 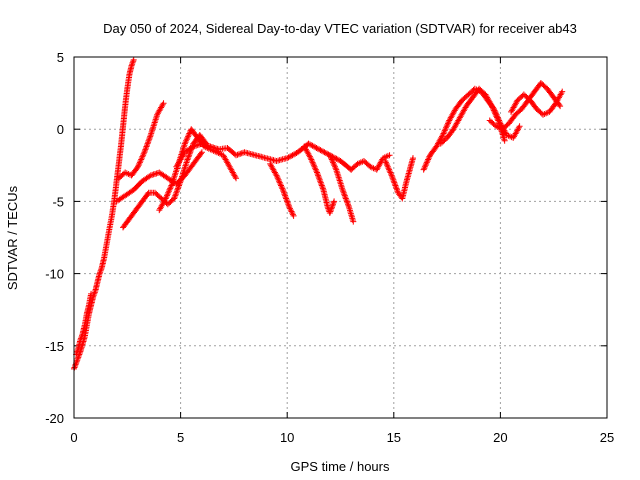 What do you see at coordinates (54, 274) in the screenshot?
I see `y-tick-label: -10` at bounding box center [54, 274].